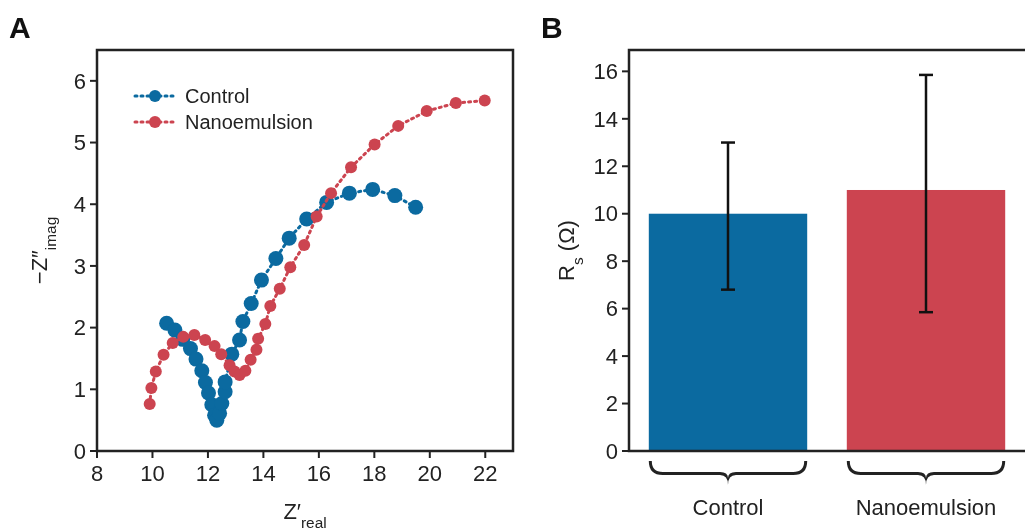  I want to click on chart-title: B, so click(552, 27).